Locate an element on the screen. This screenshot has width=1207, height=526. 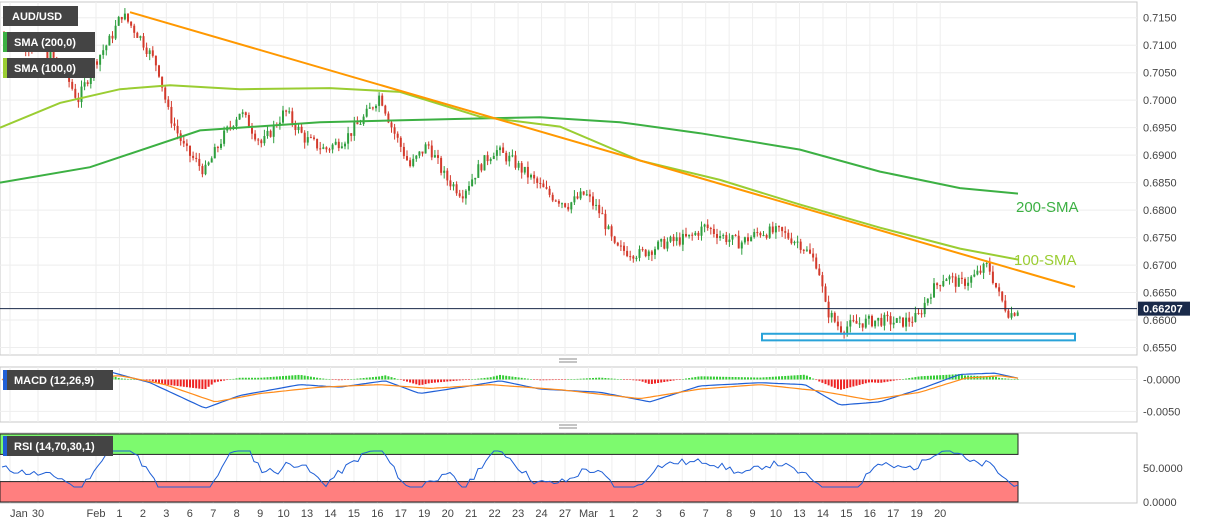
legend-sma100-tag: SMA (100,0) is located at coordinates (49, 68).